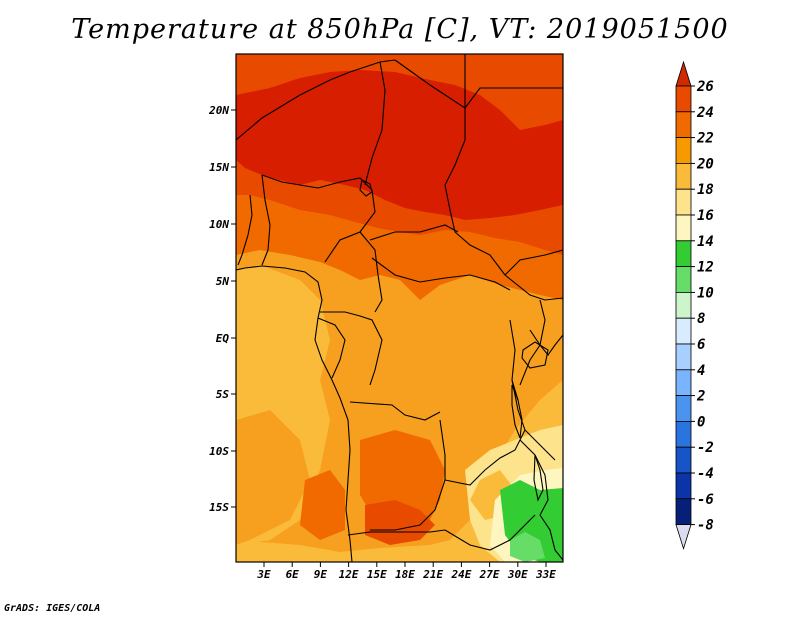 Image resolution: width=800 pixels, height=618 pixels. What do you see at coordinates (441, 274) in the screenshot?
I see `border-car-south` at bounding box center [441, 274].